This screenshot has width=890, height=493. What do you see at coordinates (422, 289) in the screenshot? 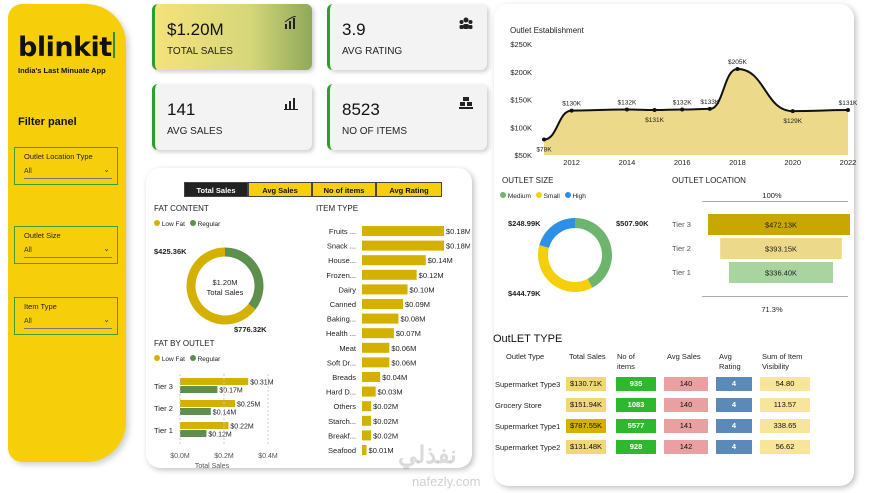
I see `bar-data-label: $0.10M` at bounding box center [422, 289].